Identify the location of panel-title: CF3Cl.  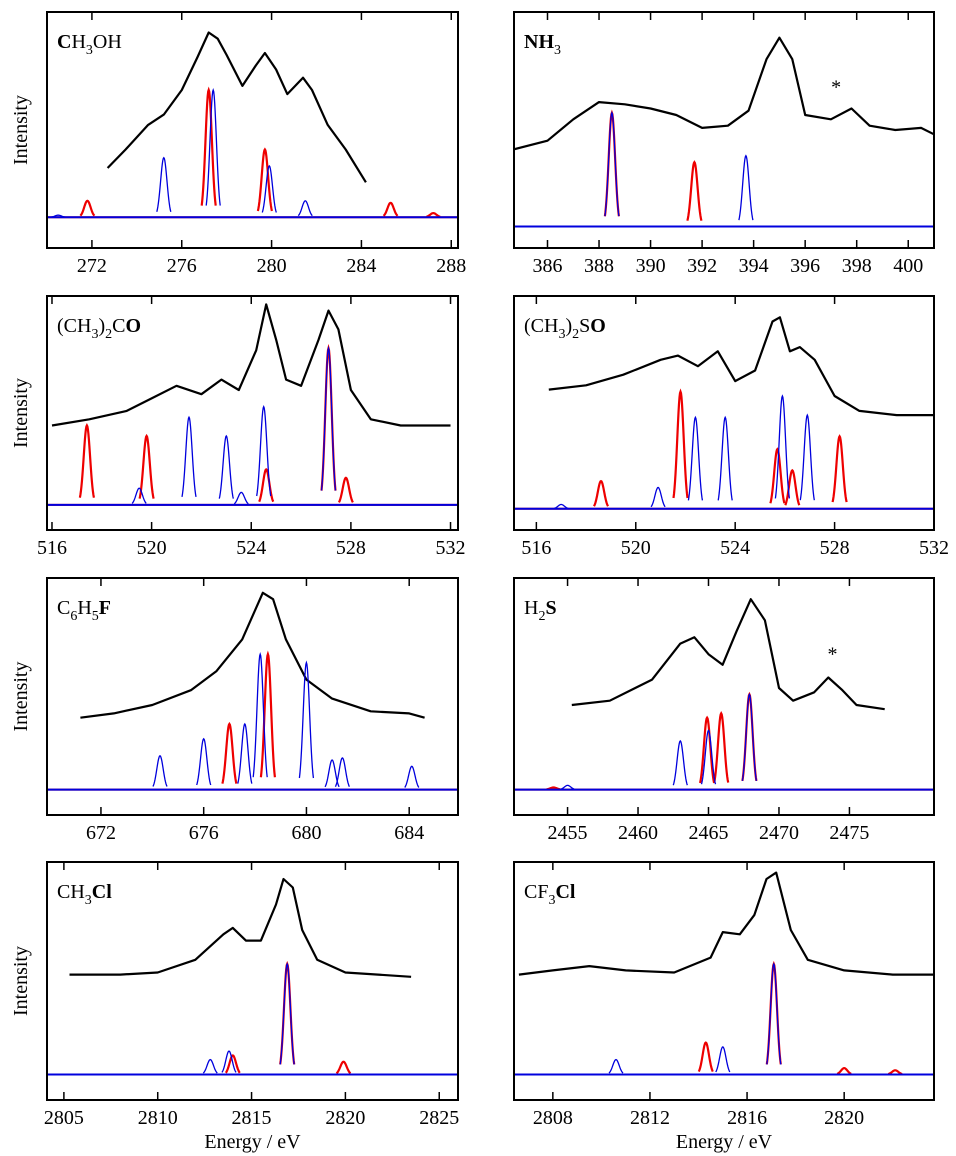
(550, 894).